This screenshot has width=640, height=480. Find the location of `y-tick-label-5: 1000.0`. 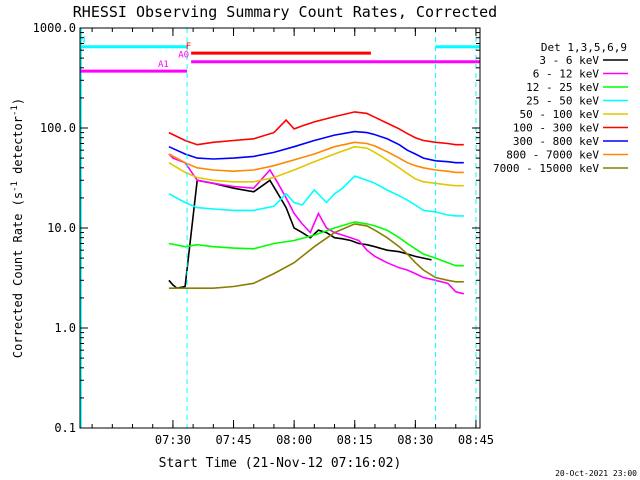

y-tick-label-5: 1000.0 is located at coordinates (54, 28).